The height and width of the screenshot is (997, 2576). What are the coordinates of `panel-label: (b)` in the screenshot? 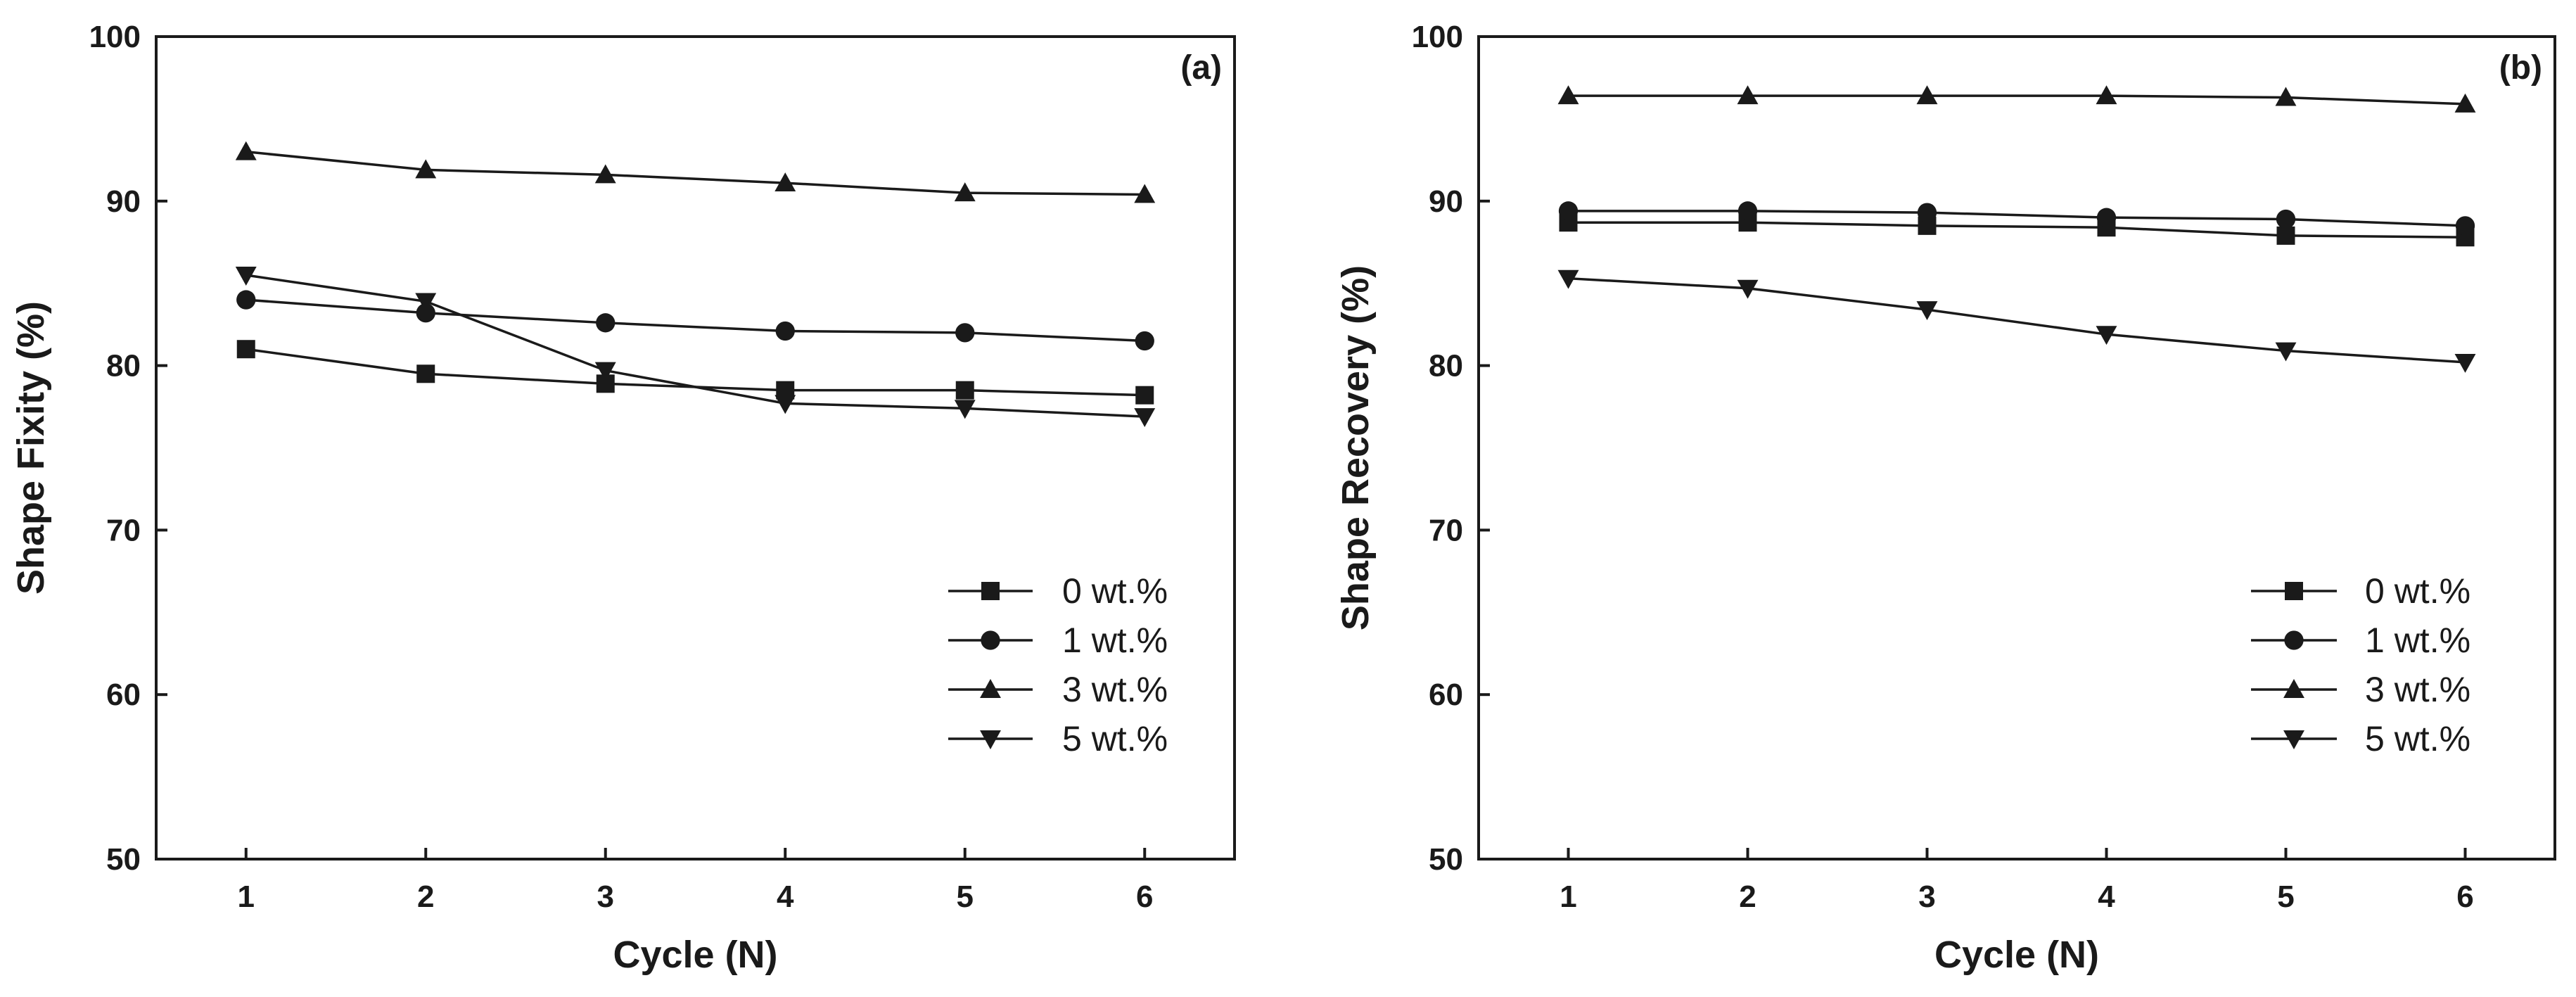 It's located at (2520, 68).